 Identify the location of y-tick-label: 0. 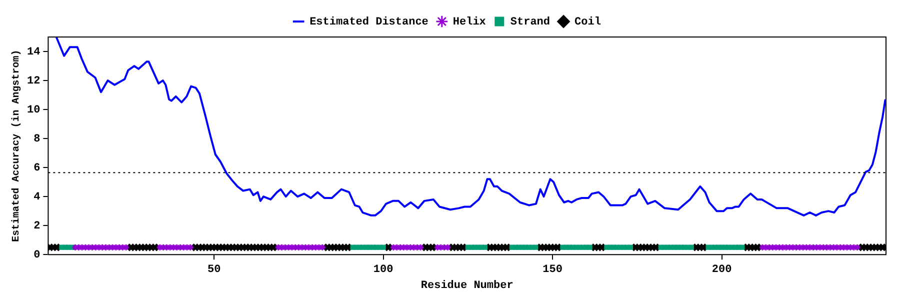
(37, 255).